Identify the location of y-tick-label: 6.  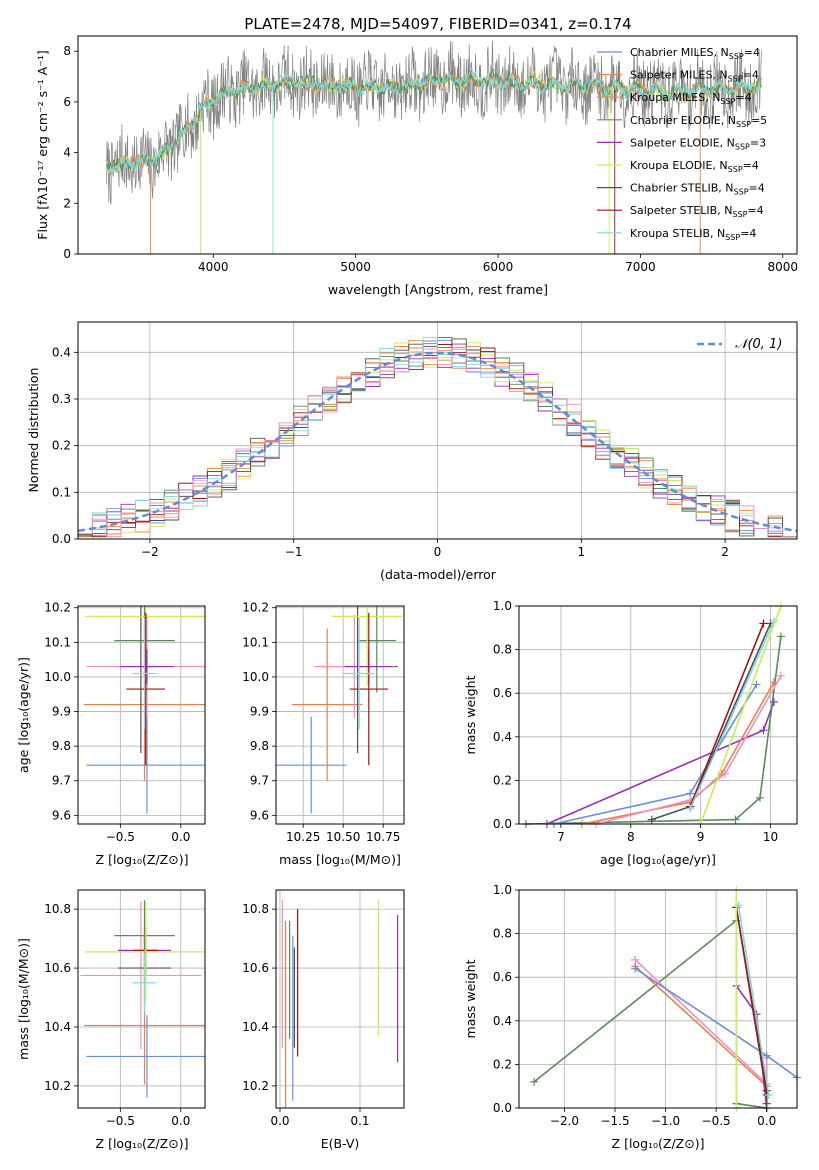
(67, 102).